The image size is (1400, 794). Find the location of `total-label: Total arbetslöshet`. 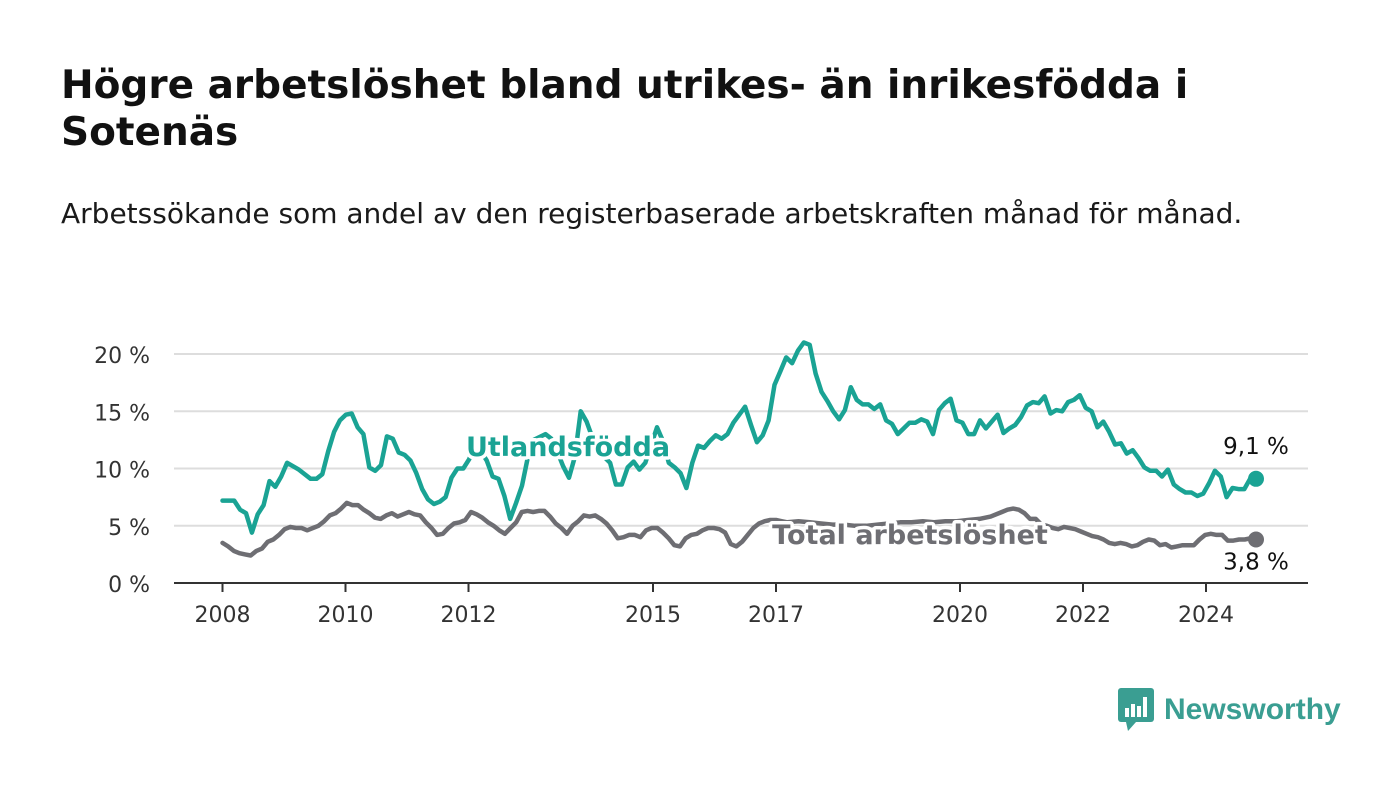

total-label: Total arbetslöshet is located at coordinates (910, 535).